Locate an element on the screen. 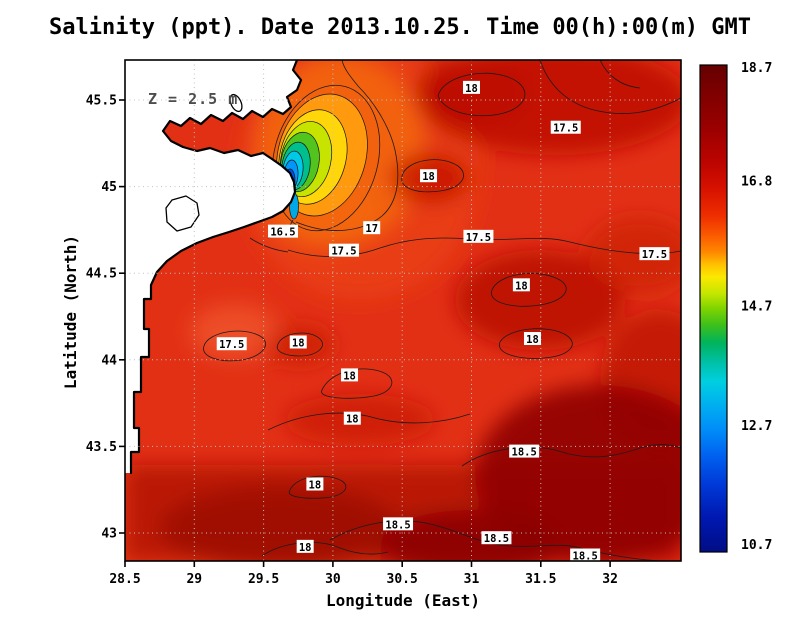 The width and height of the screenshot is (800, 618). x-axis-title: Longitude (East) is located at coordinates (403, 600).